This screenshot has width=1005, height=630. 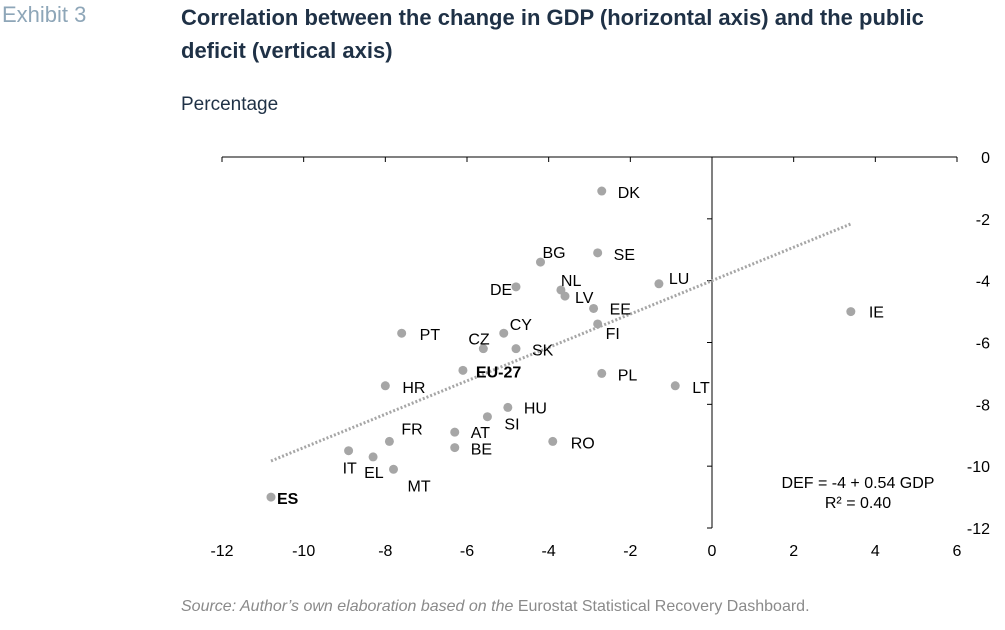 I want to click on point-label: MT, so click(x=419, y=486).